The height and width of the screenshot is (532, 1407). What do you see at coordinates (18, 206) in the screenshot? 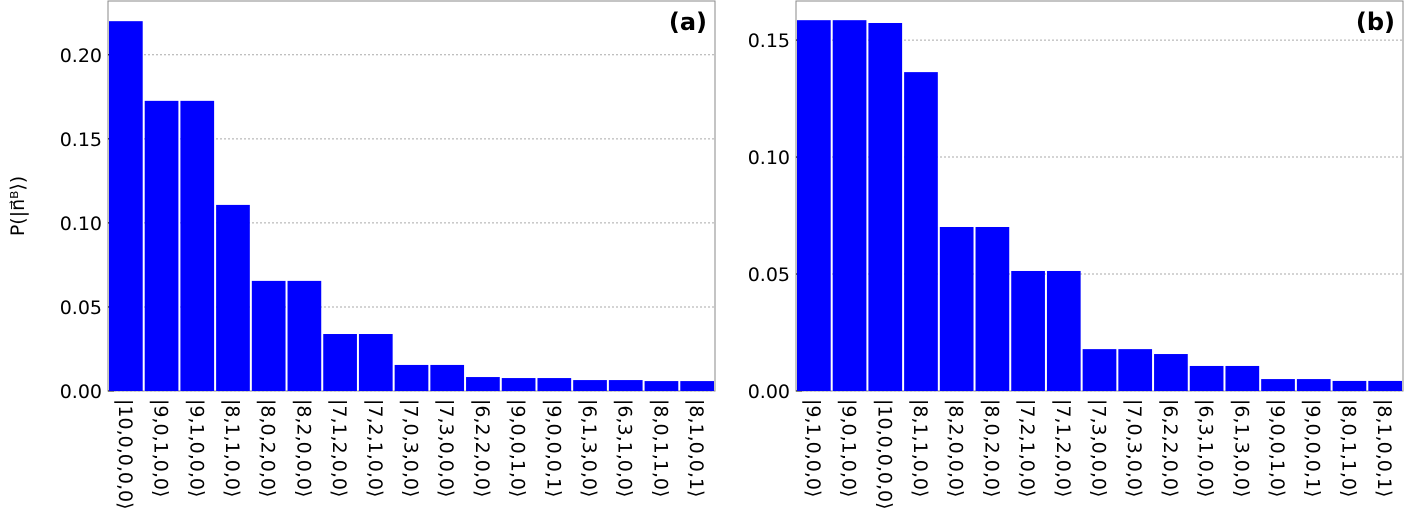
I see `y-axis-label: P(|n⃗ᴮ⟩)` at bounding box center [18, 206].